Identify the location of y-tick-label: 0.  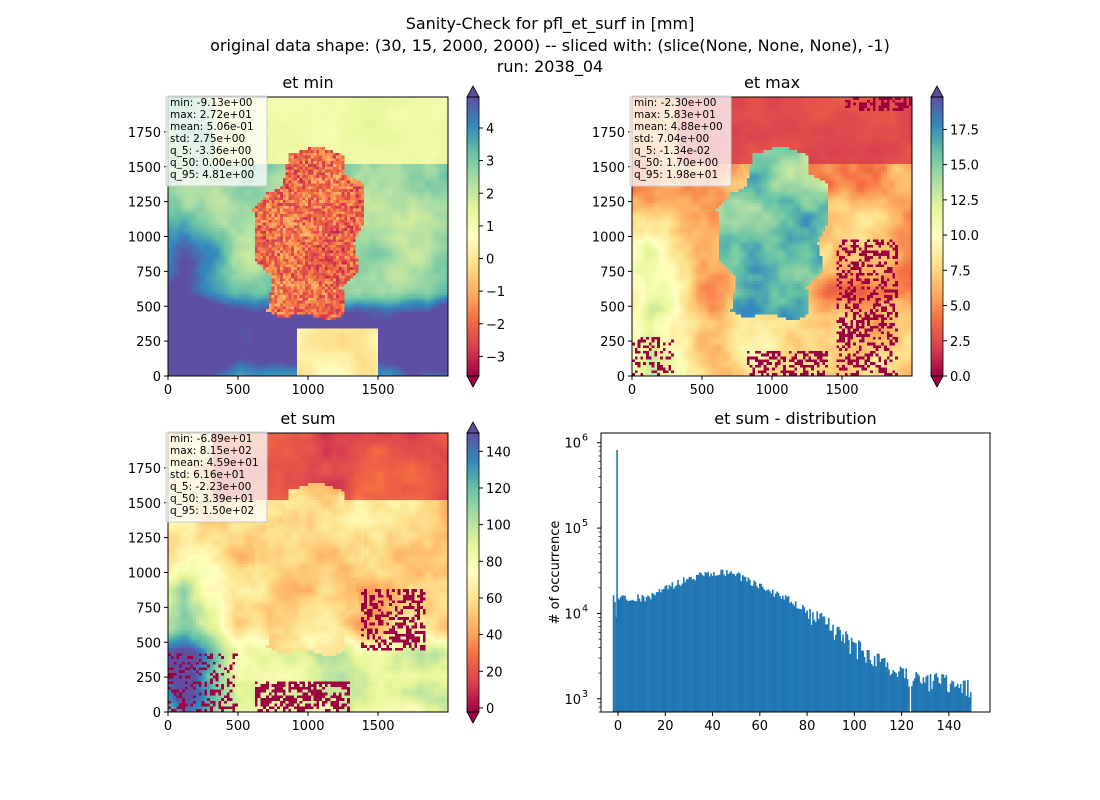
(157, 377).